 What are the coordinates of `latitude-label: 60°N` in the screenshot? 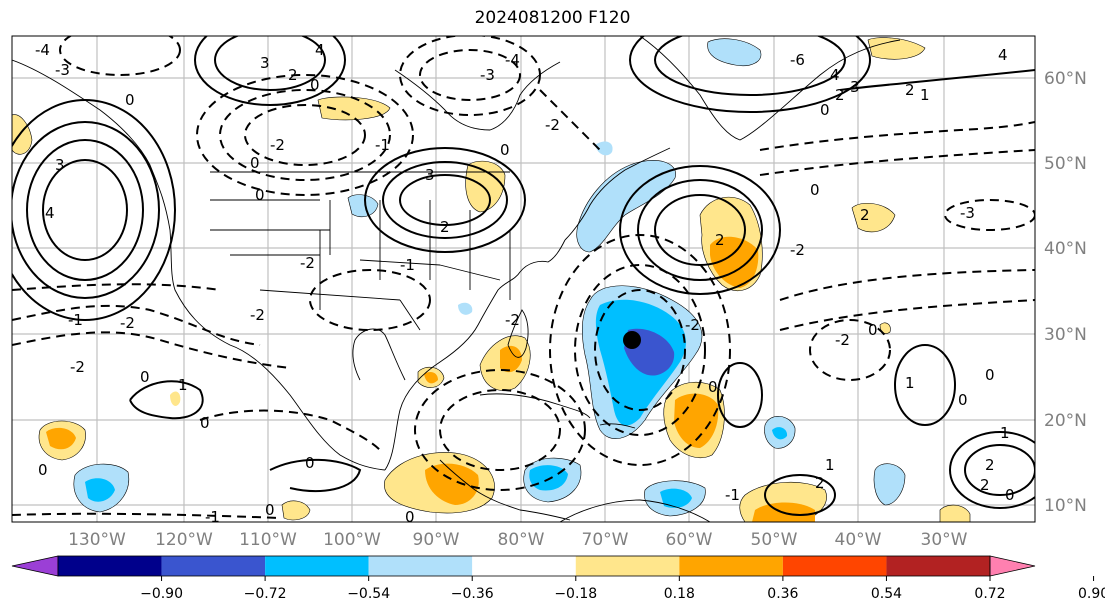 It's located at (1065, 79).